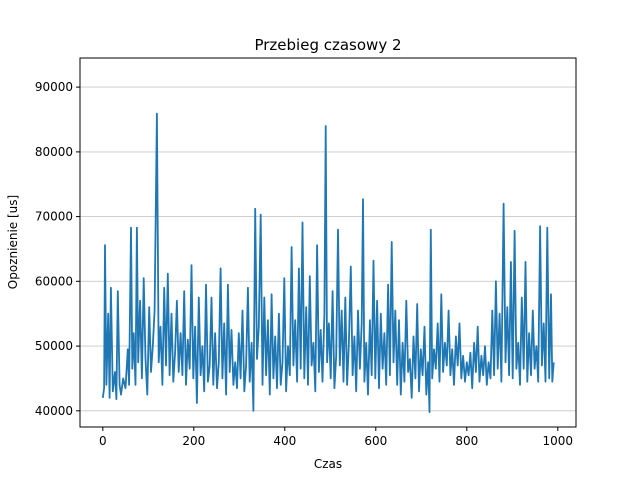  Describe the element at coordinates (54, 87) in the screenshot. I see `y-tick-label: 90000` at that location.